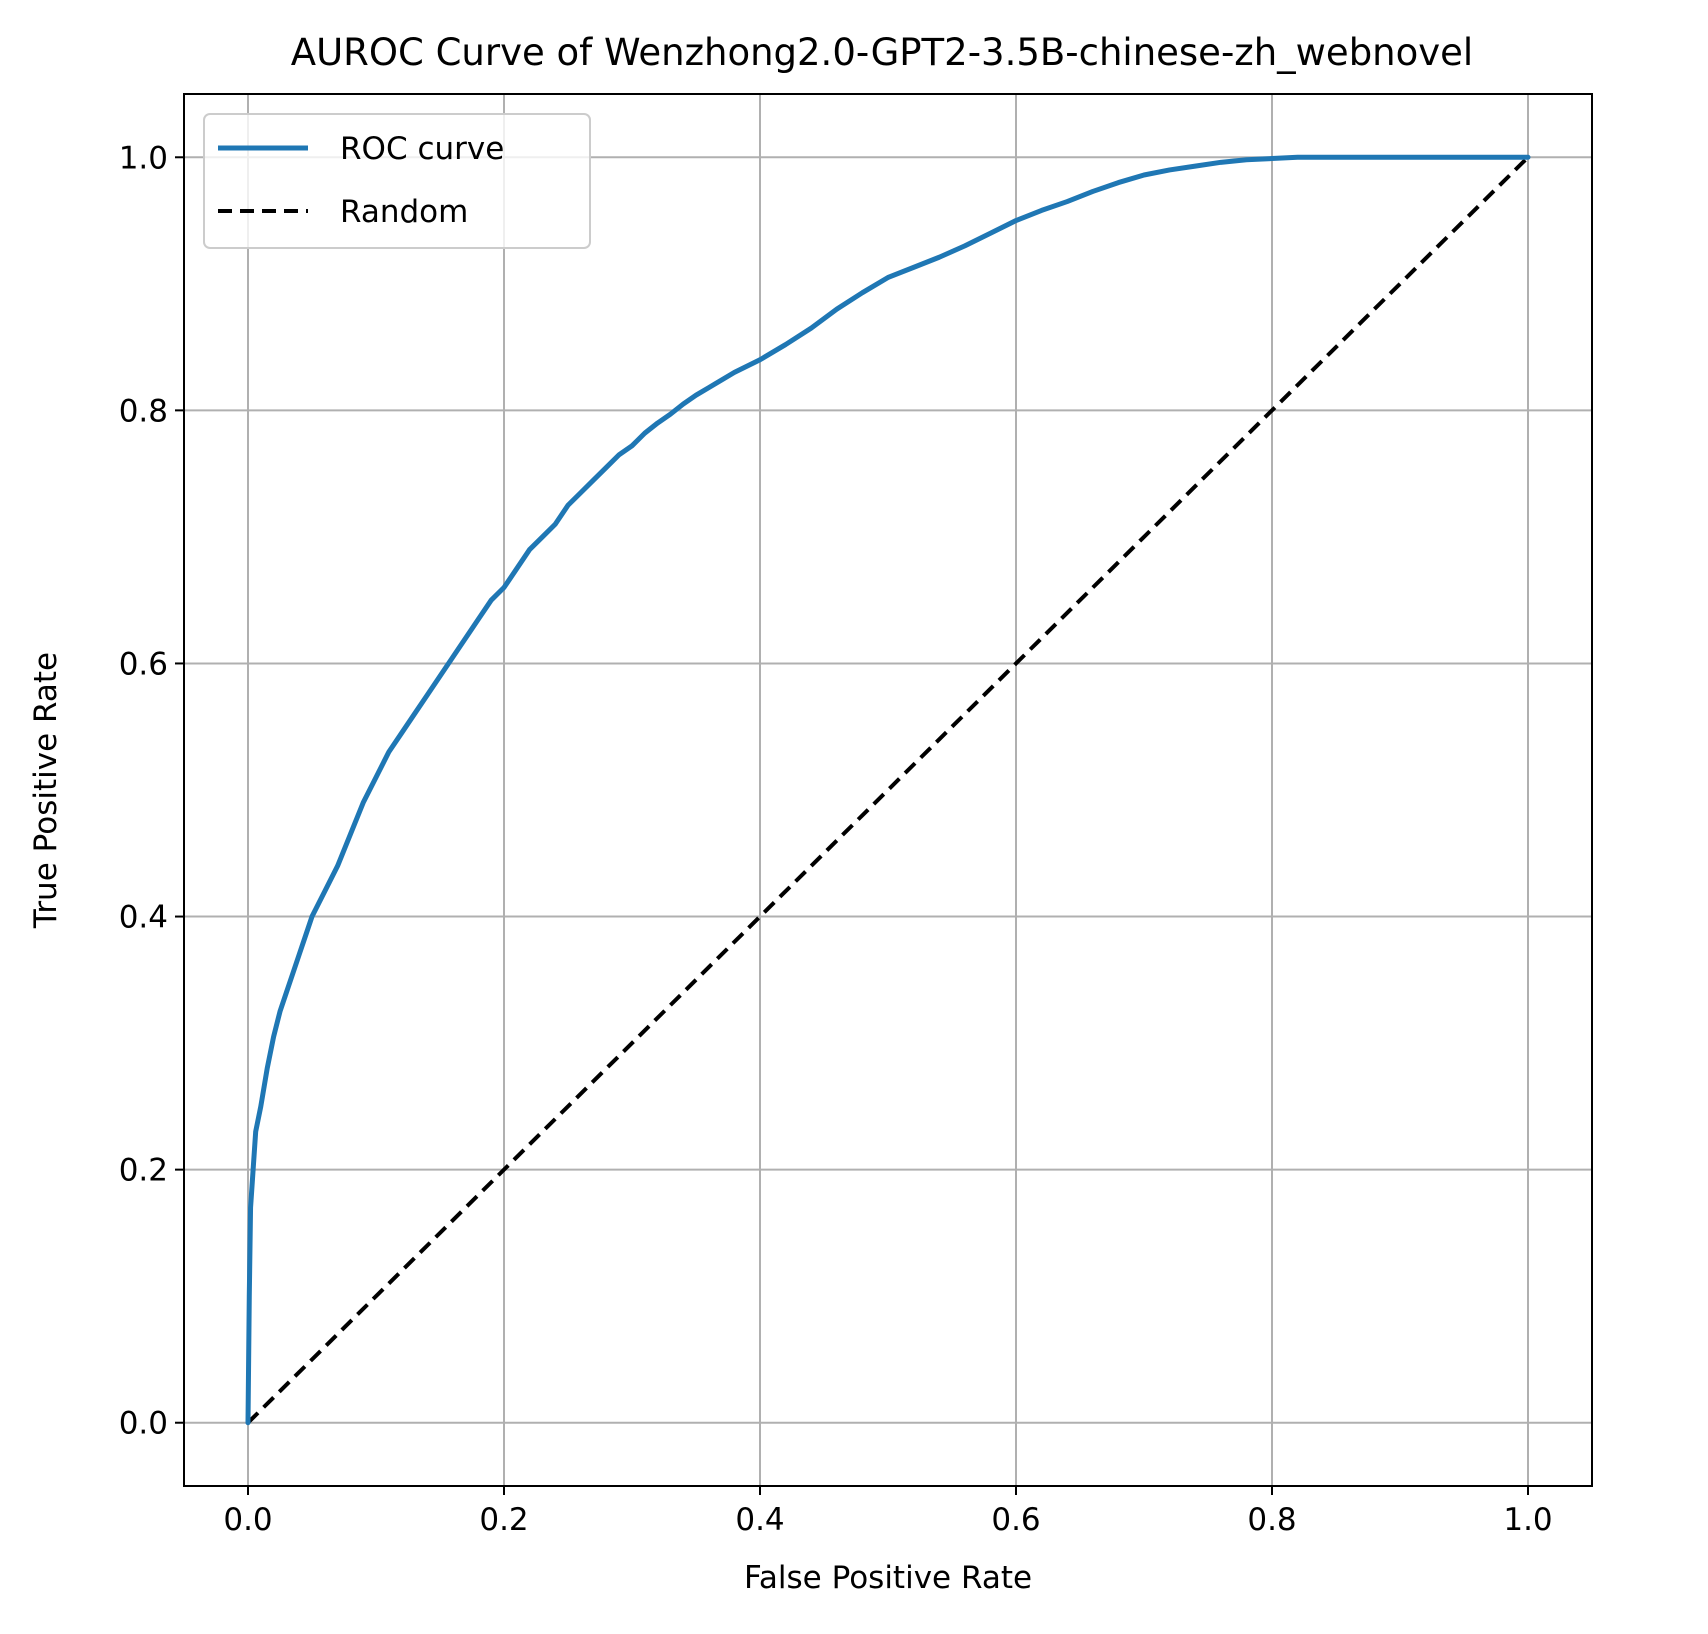 This screenshot has width=1708, height=1634. What do you see at coordinates (247, 1520) in the screenshot?
I see `x-tick-label: 0.0` at bounding box center [247, 1520].